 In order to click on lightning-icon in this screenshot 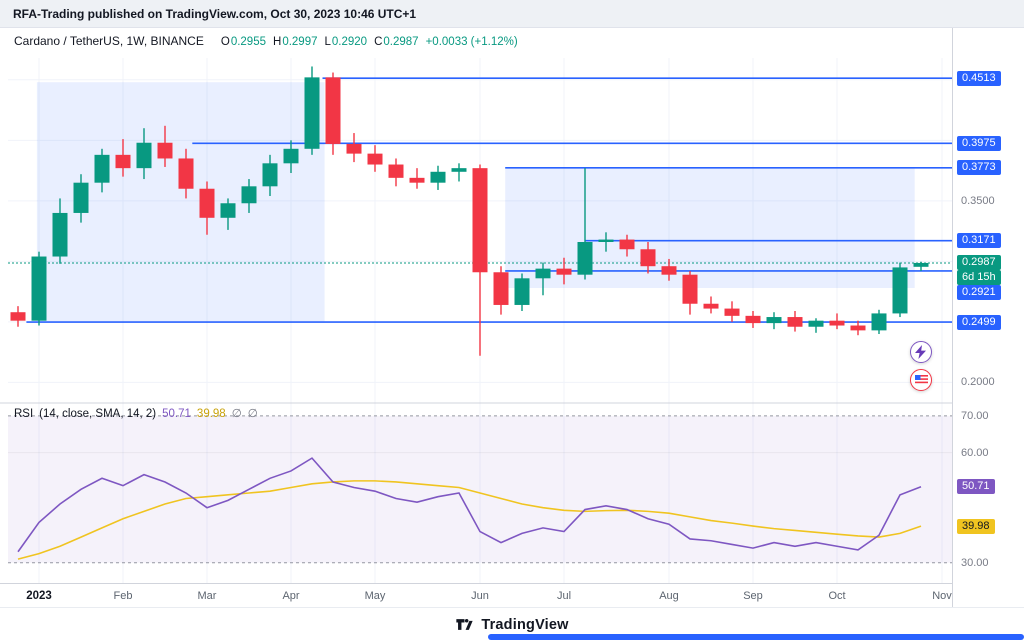, I will do `click(920, 352)`.